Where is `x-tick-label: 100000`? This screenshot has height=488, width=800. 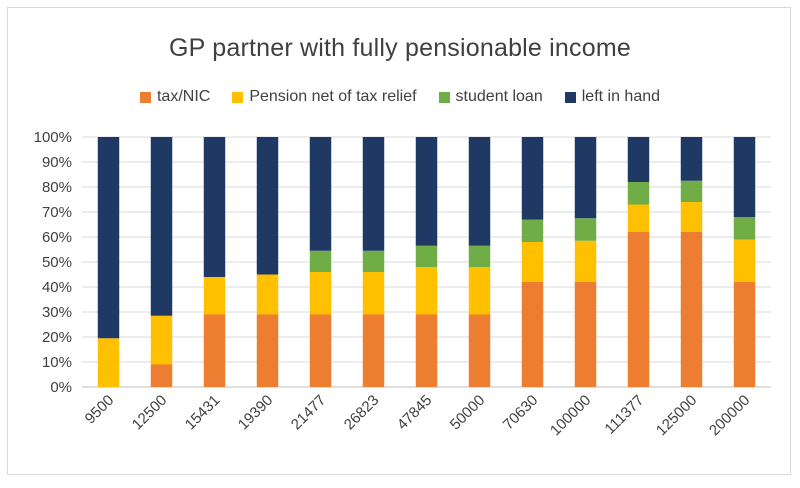
x-tick-label: 100000 is located at coordinates (570, 415).